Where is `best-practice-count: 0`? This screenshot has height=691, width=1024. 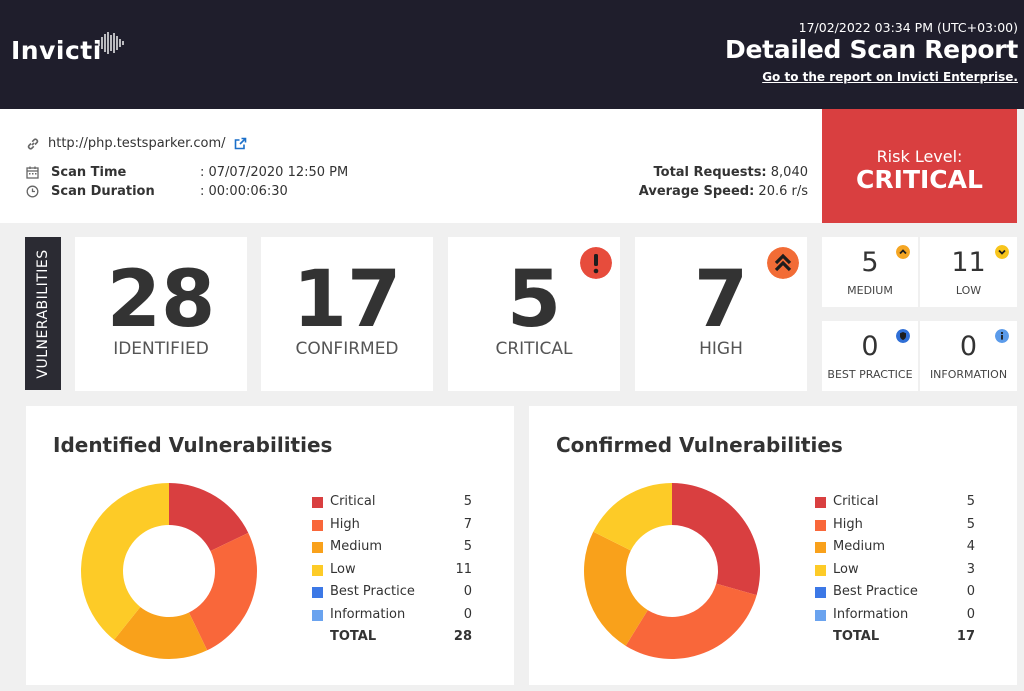
best-practice-count: 0 is located at coordinates (870, 346).